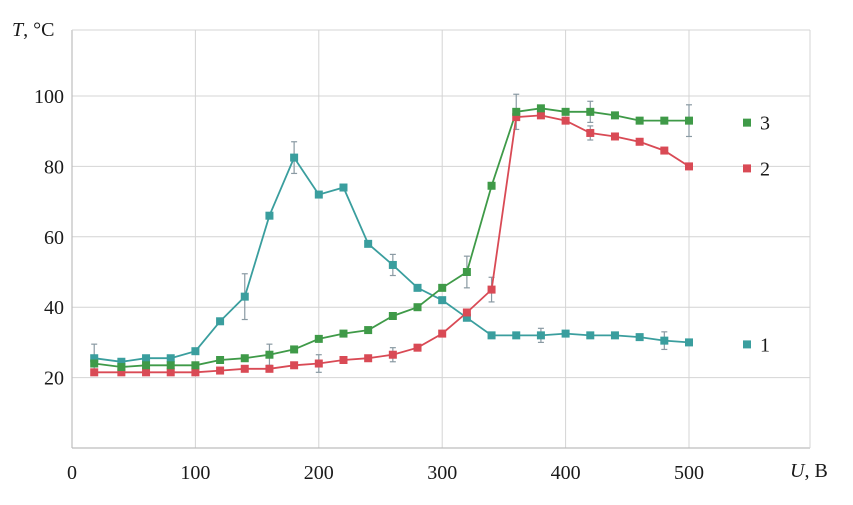 The image size is (853, 505). What do you see at coordinates (33, 30) in the screenshot?
I see `y-axis-title: T, °C` at bounding box center [33, 30].